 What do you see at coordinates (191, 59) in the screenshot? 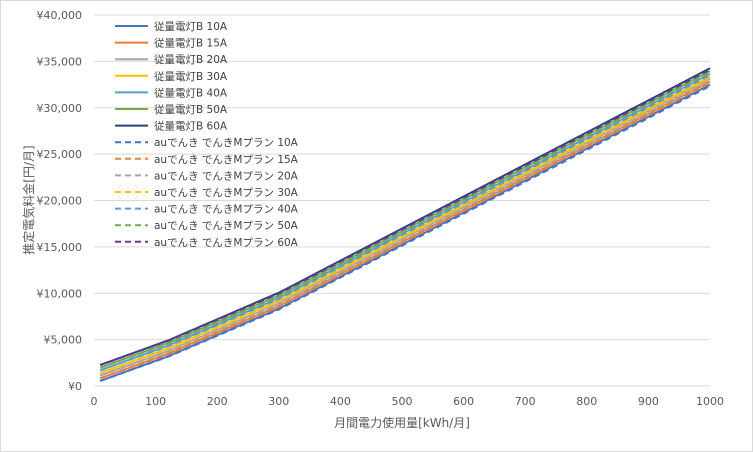
I see `legend-label: 従量電灯B 20A` at bounding box center [191, 59].